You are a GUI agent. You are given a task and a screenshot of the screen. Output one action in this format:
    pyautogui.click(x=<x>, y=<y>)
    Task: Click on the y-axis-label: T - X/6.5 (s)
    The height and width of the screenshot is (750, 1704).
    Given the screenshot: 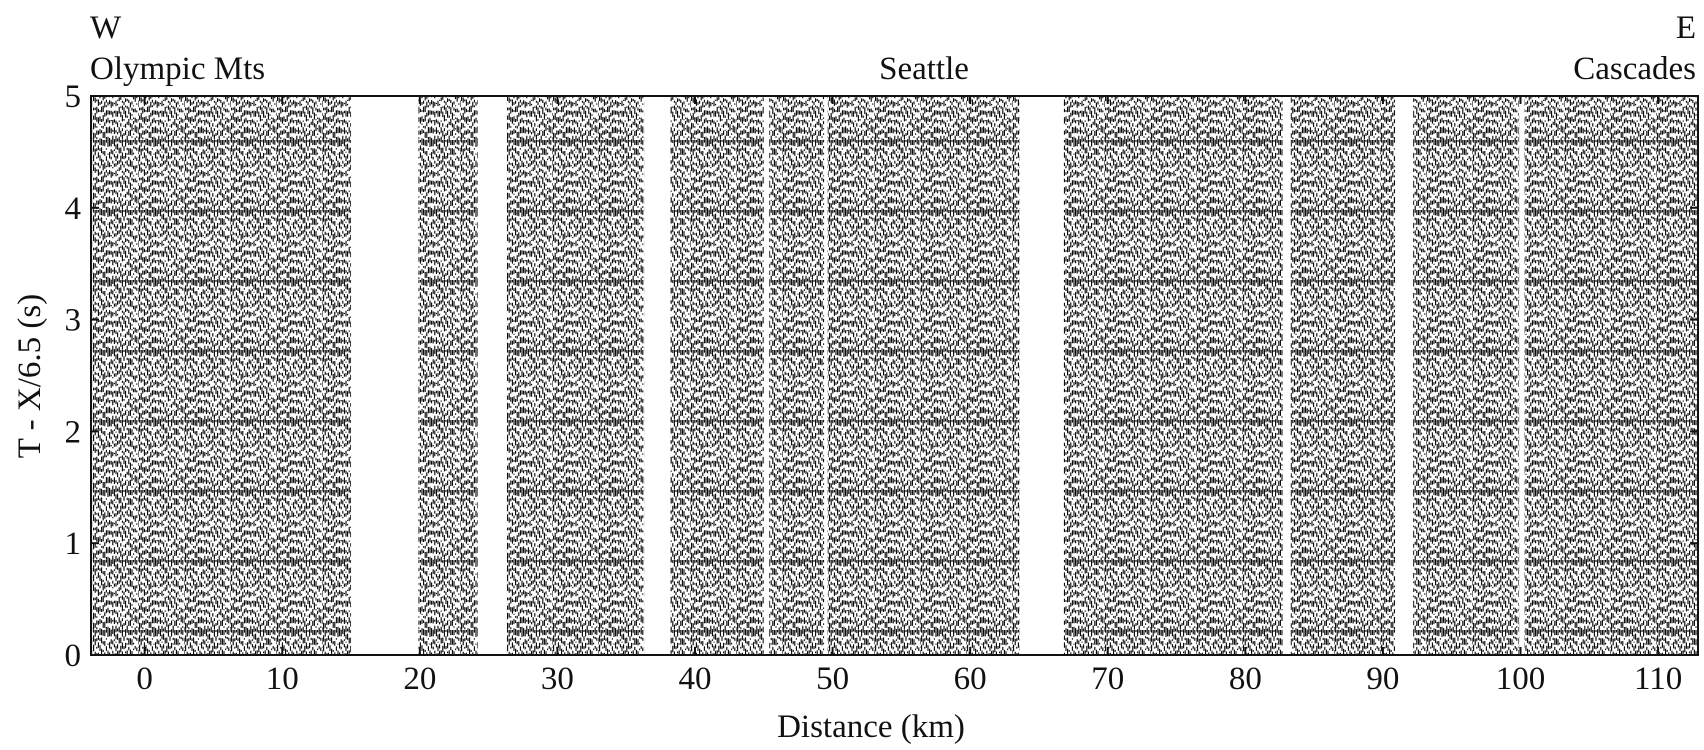 What is the action you would take?
    pyautogui.click(x=30, y=376)
    